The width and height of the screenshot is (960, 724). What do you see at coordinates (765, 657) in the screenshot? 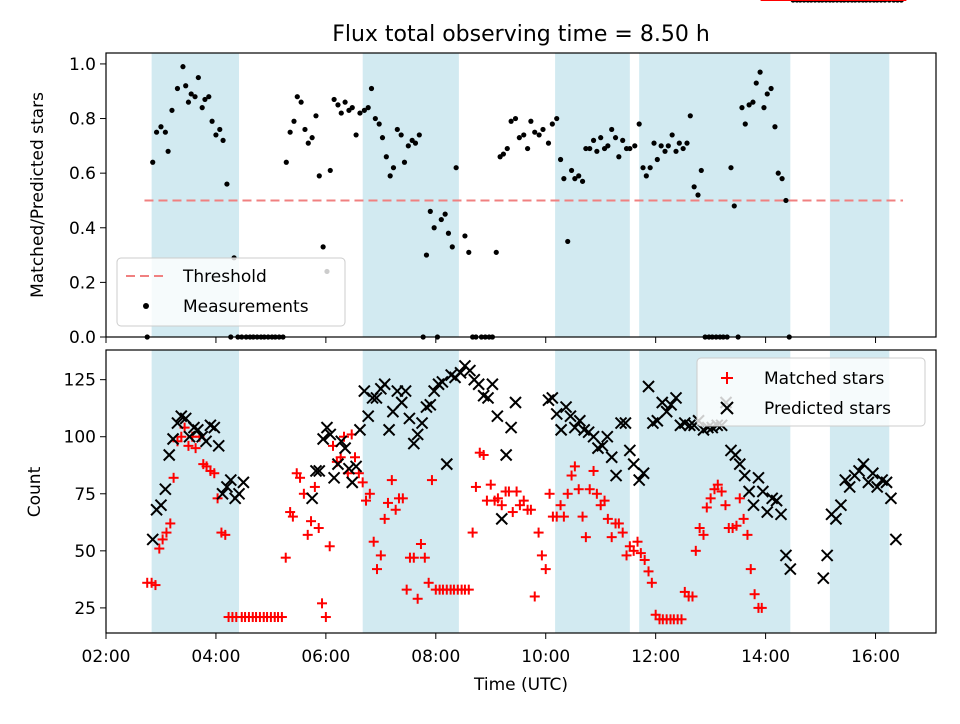
I see `x-tick-label: 14:00` at bounding box center [765, 657].